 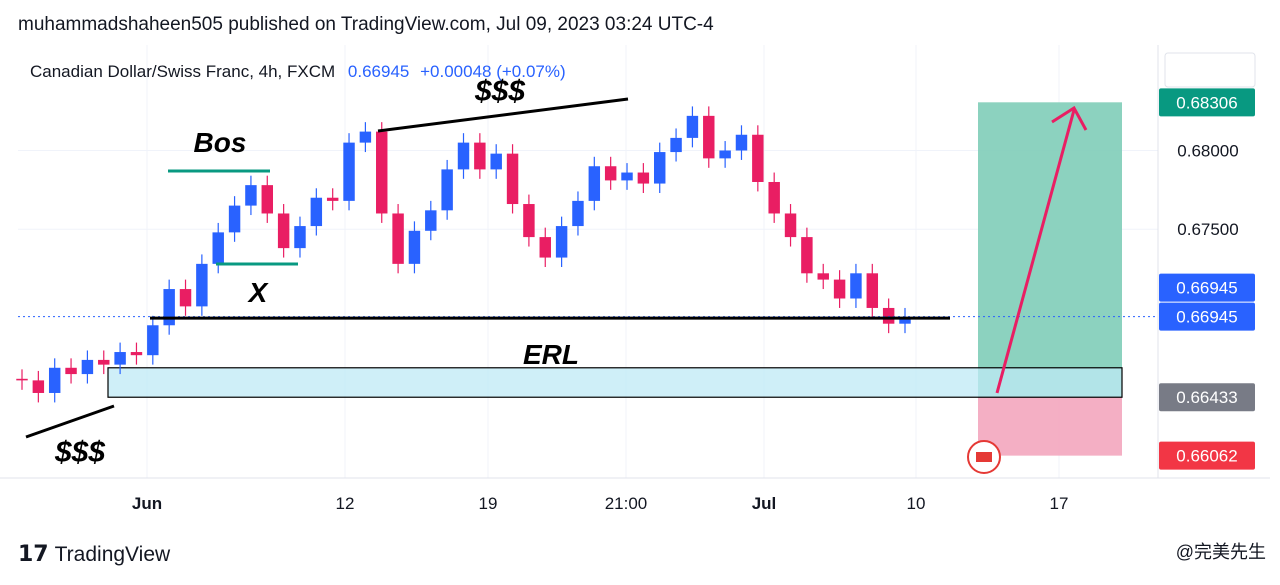 I want to click on last-price: 0.66945, so click(x=378, y=71).